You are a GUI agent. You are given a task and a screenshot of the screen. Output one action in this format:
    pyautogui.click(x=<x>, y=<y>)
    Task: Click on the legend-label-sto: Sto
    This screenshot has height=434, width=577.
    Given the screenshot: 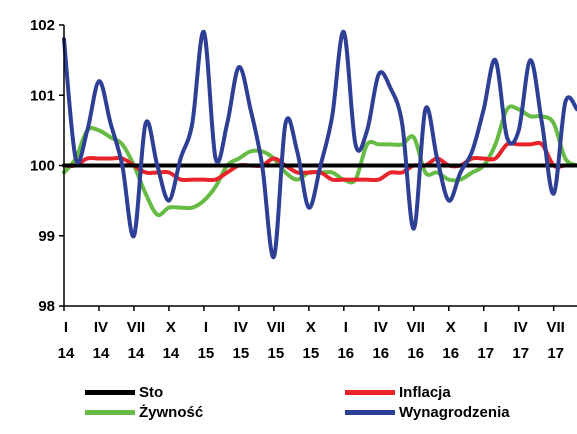 What is the action you would take?
    pyautogui.click(x=151, y=392)
    